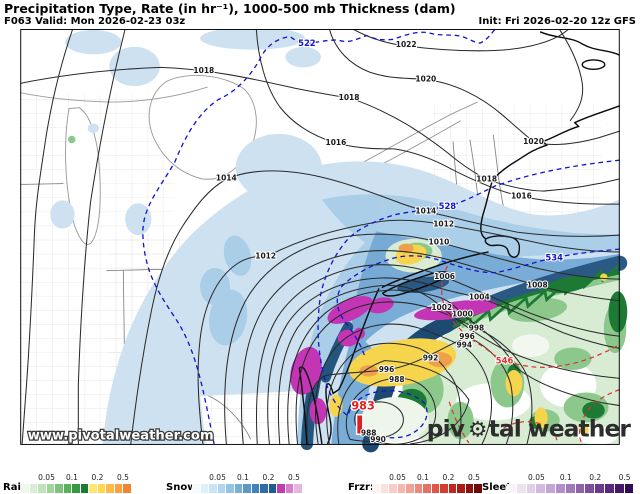  What do you see at coordinates (448, 206) in the screenshot?
I see `thickness-label: 528` at bounding box center [448, 206].